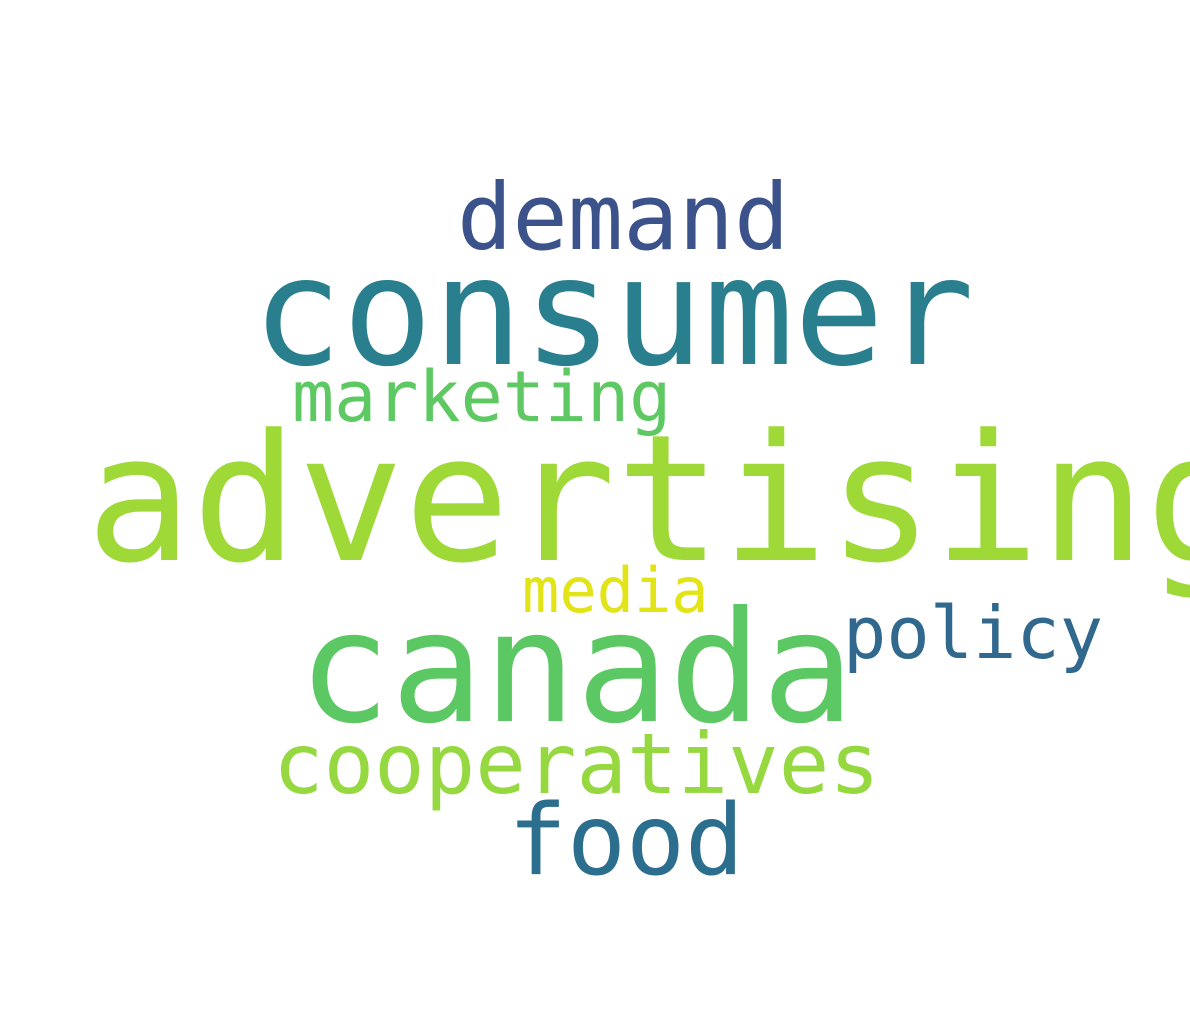  I want to click on word-consumer: consumer, so click(613, 313).